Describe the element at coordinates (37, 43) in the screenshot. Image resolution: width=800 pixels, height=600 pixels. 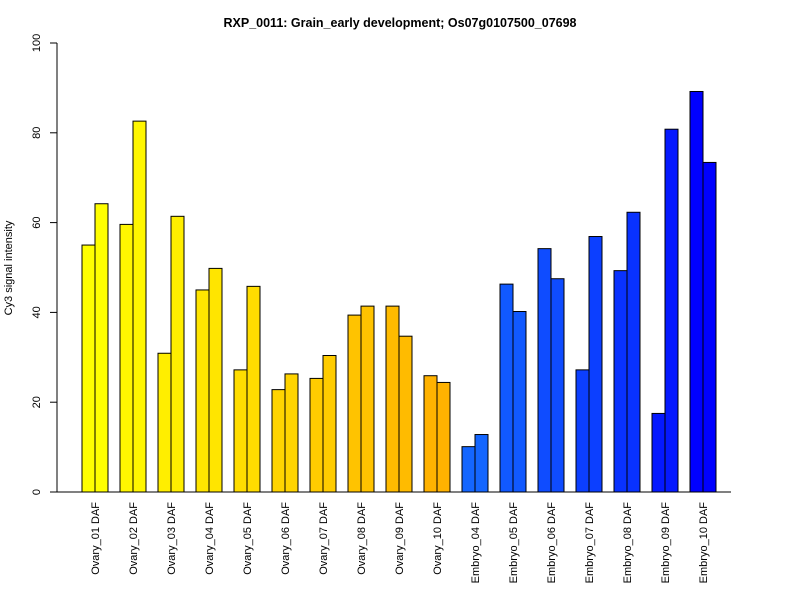
I see `y-tick-label: 100` at that location.